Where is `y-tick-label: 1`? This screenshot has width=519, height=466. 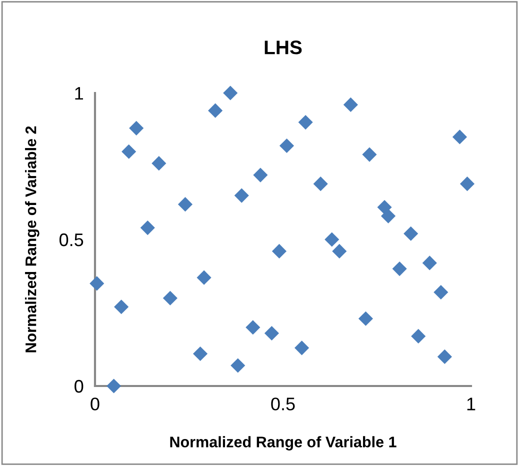
y-tick-label: 1 is located at coordinates (79, 93).